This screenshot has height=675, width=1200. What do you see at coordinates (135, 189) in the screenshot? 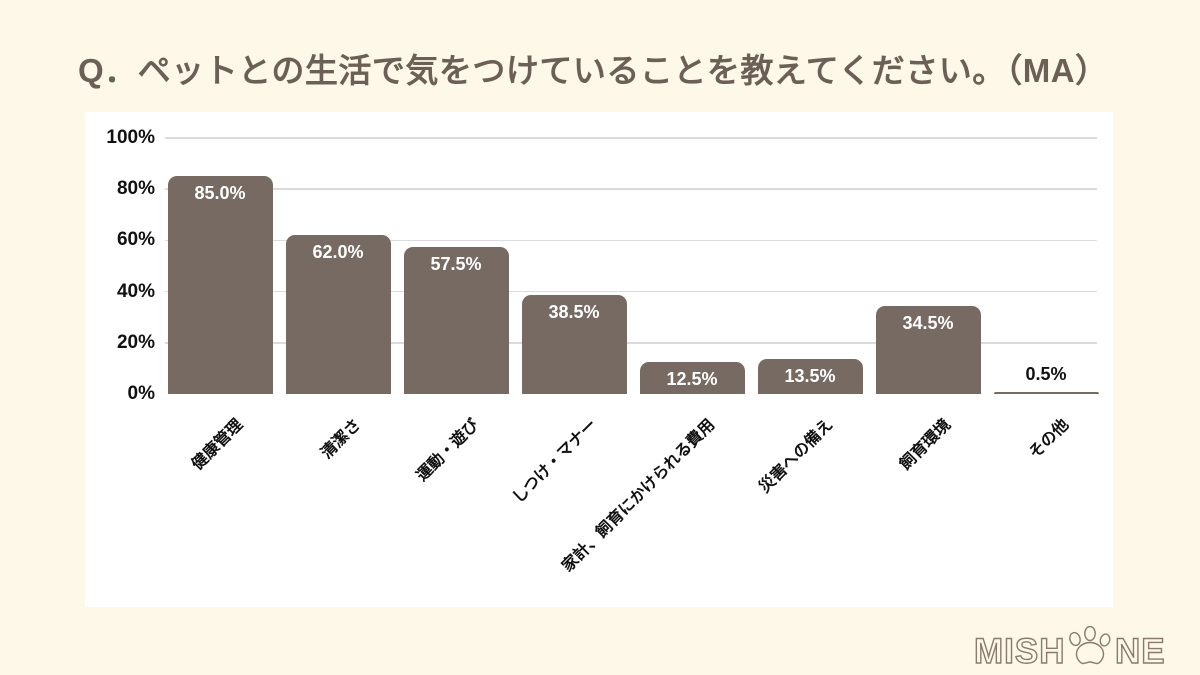
I see `y-axis-tick-label: 80%` at bounding box center [135, 189].